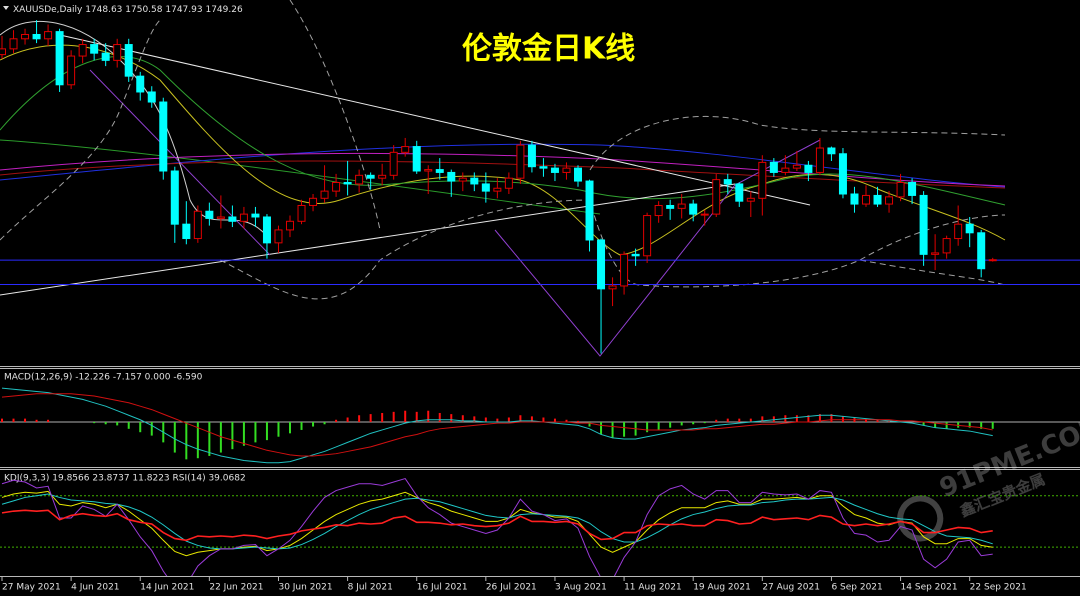 Image resolution: width=1080 pixels, height=596 pixels. Describe the element at coordinates (442, 588) in the screenshot. I see `x-tick-label: 16 Jul 2021` at that location.